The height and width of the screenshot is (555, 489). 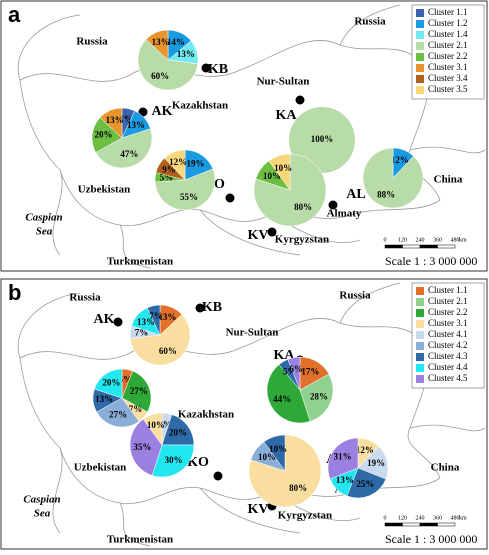 What do you see at coordinates (437, 518) in the screenshot?
I see `scale-tick: 360` at bounding box center [437, 518].